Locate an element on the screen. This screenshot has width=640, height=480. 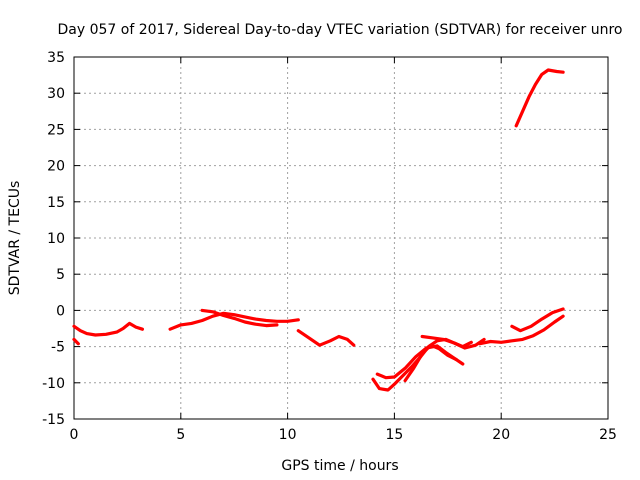
y-tick-label: -10 is located at coordinates (53, 384).